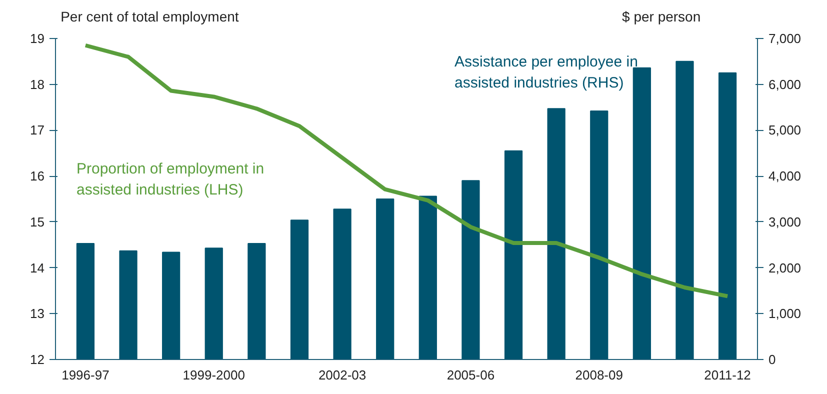 This screenshot has height=394, width=827. What do you see at coordinates (213, 375) in the screenshot?
I see `x-tick-label: 1999-2000` at bounding box center [213, 375].